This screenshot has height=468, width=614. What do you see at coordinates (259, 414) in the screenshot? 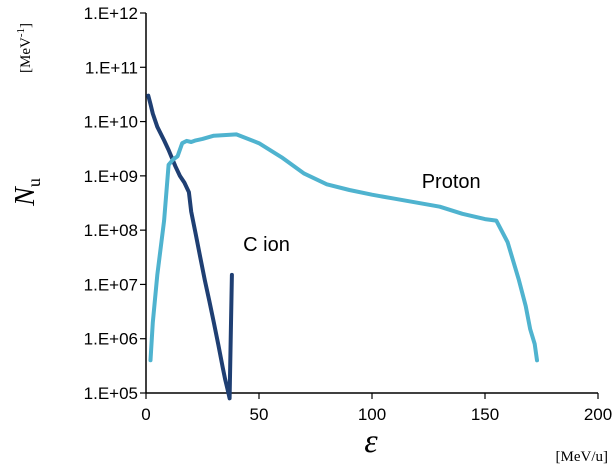
I see `x-tick-label: 50` at bounding box center [259, 414].